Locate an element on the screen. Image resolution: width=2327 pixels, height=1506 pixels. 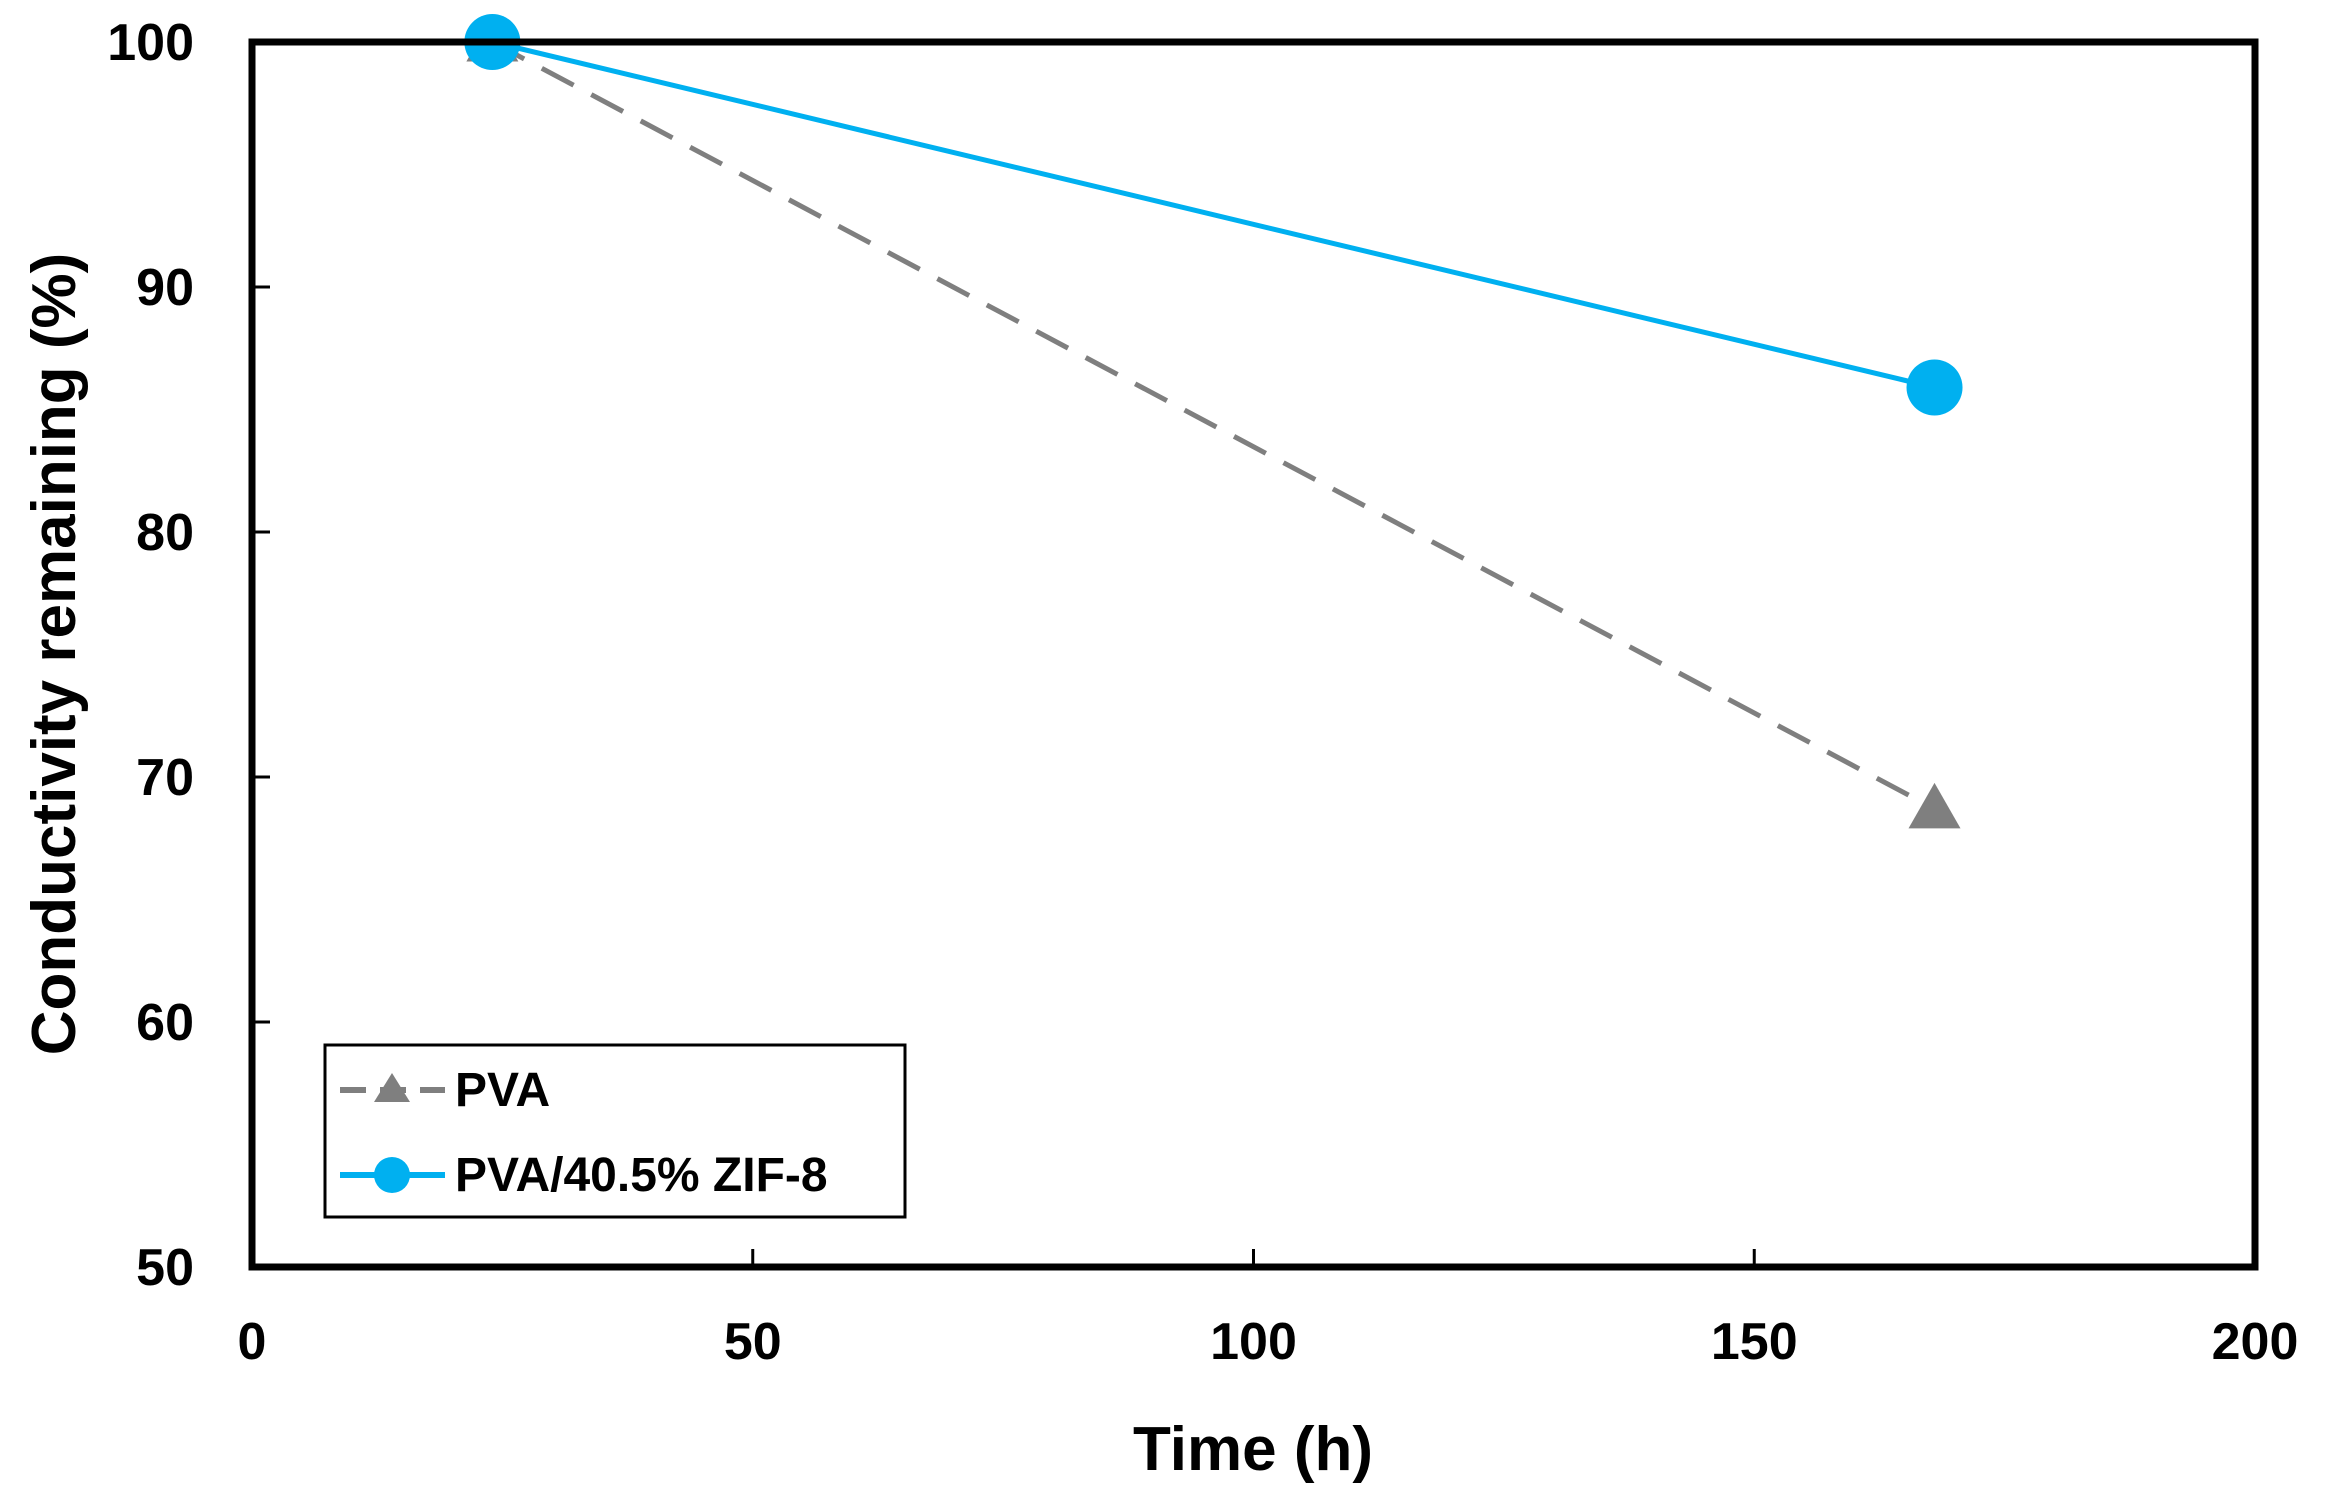
legend-box is located at coordinates (615, 1131).